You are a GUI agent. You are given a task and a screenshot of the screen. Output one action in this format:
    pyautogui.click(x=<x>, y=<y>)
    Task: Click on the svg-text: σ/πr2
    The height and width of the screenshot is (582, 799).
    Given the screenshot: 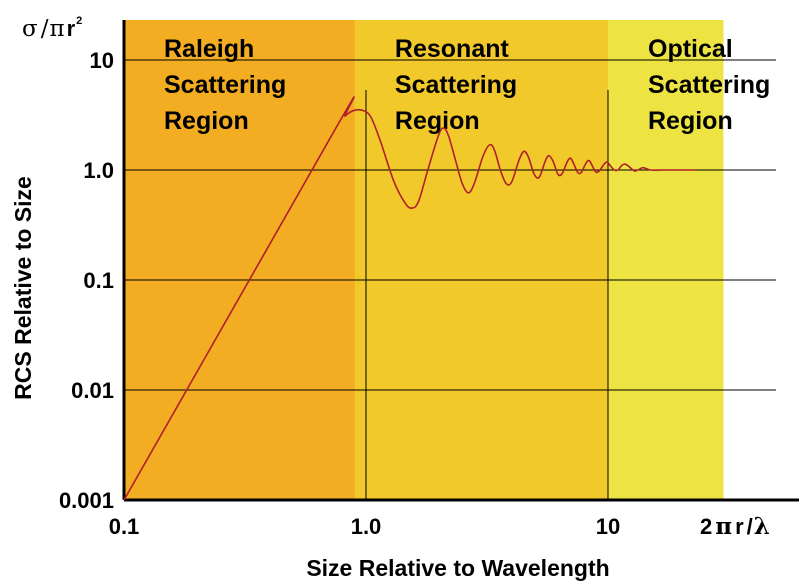 What is the action you would take?
    pyautogui.click(x=52, y=28)
    